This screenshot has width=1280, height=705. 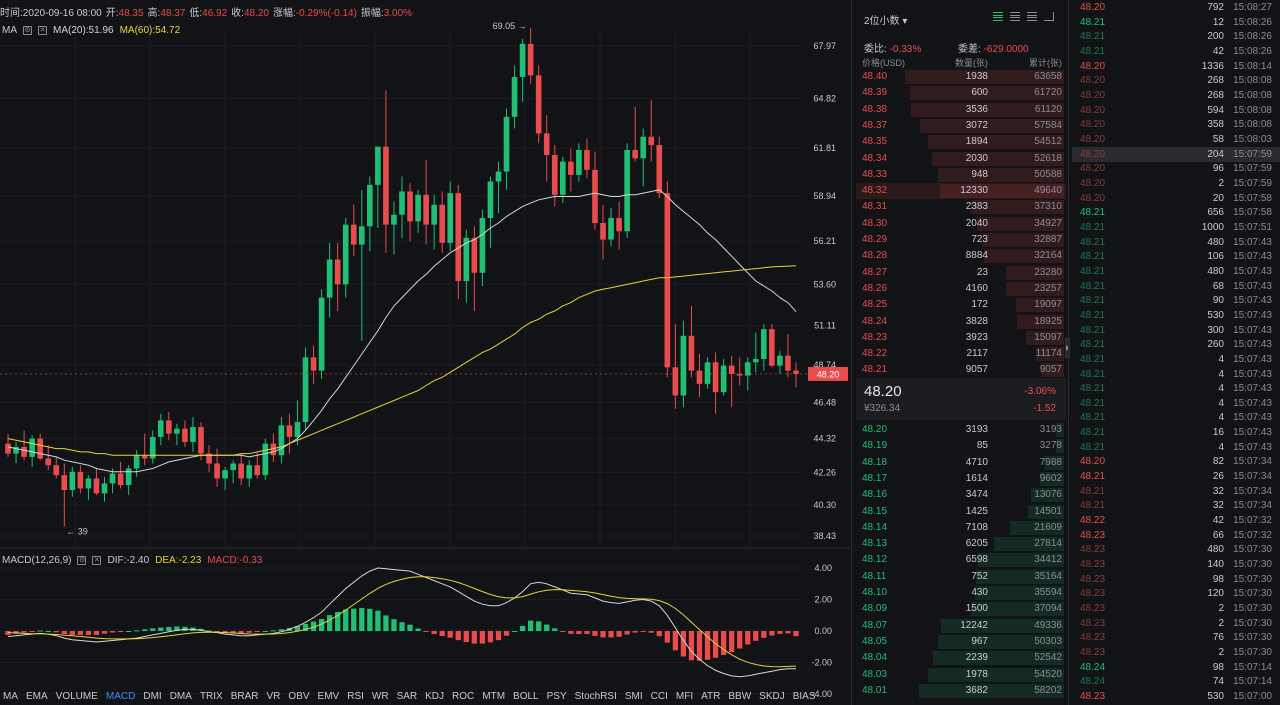 I want to click on trade-row: 48.21 480 15:07:43, so click(x=1176, y=271).